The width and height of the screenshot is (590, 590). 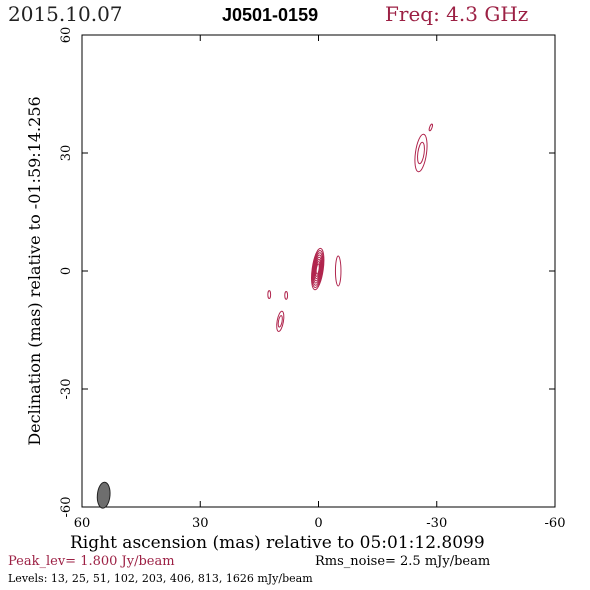 What do you see at coordinates (91, 561) in the screenshot?
I see `peak-level: Peak_lev= 1.800 Jy/beam` at bounding box center [91, 561].